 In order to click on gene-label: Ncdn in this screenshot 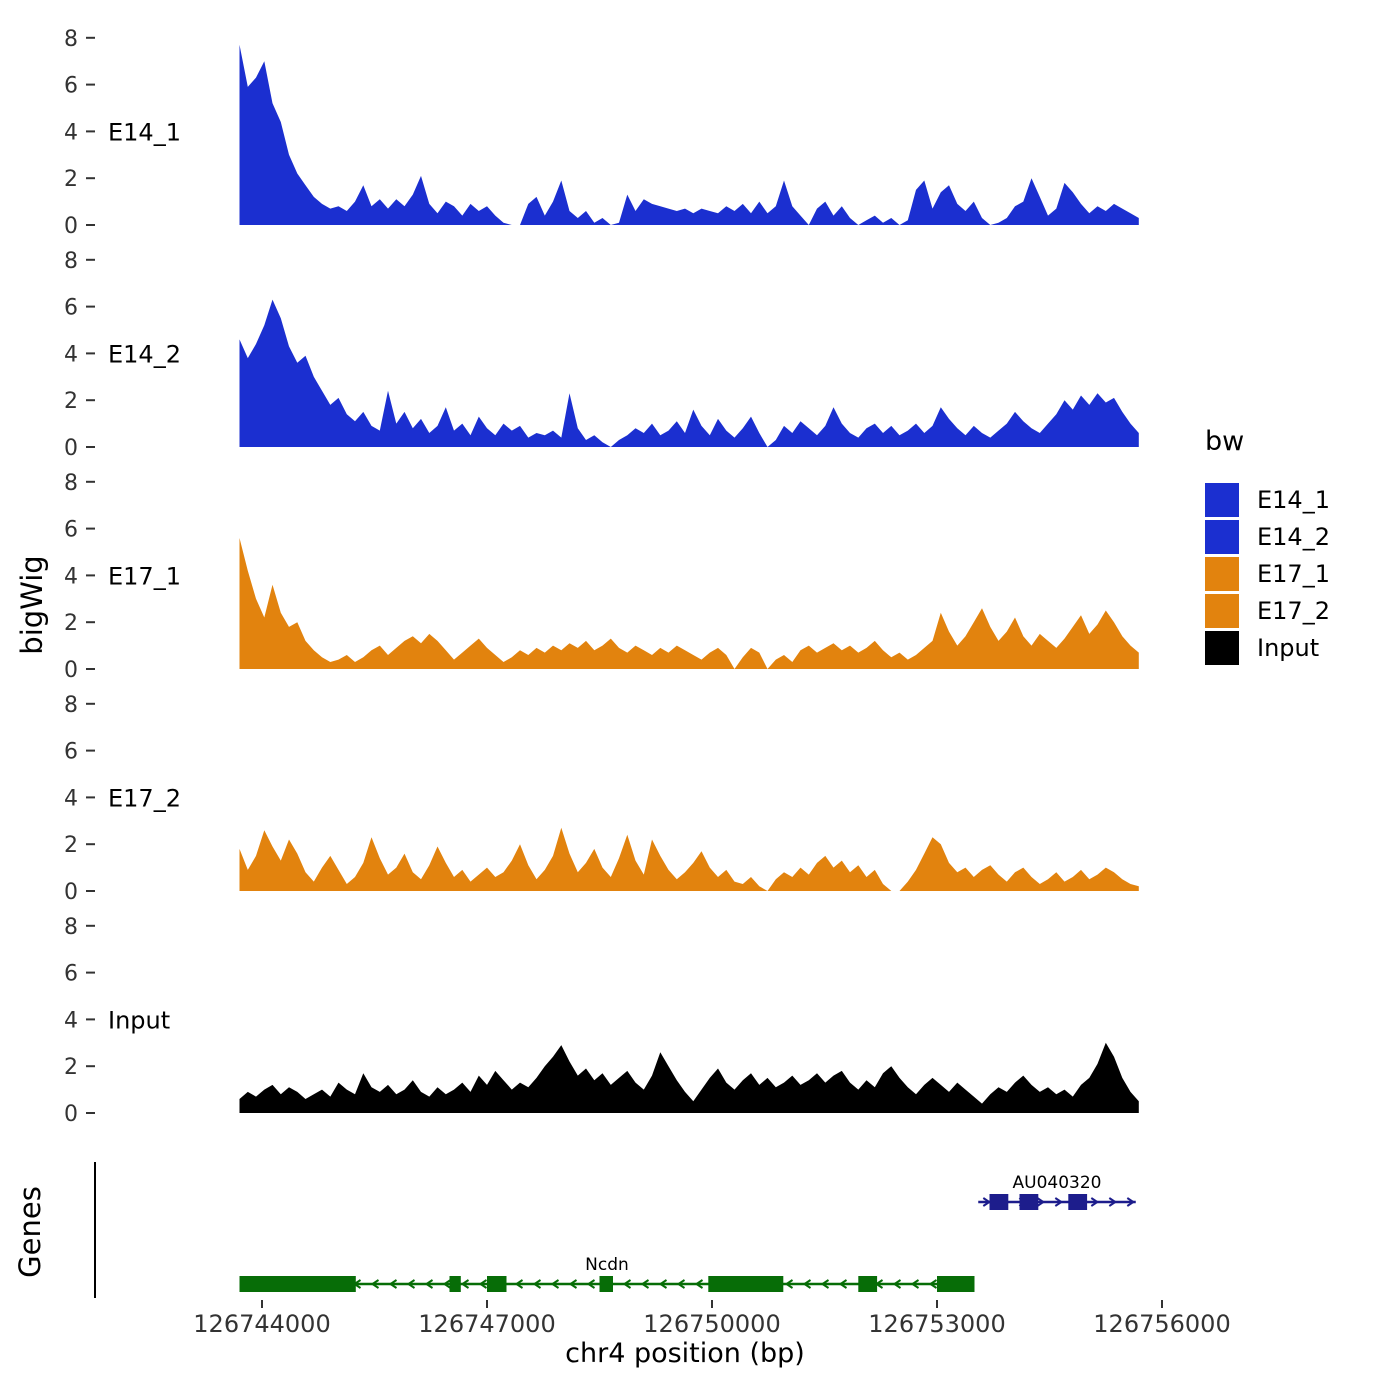, I will do `click(607, 1265)`.